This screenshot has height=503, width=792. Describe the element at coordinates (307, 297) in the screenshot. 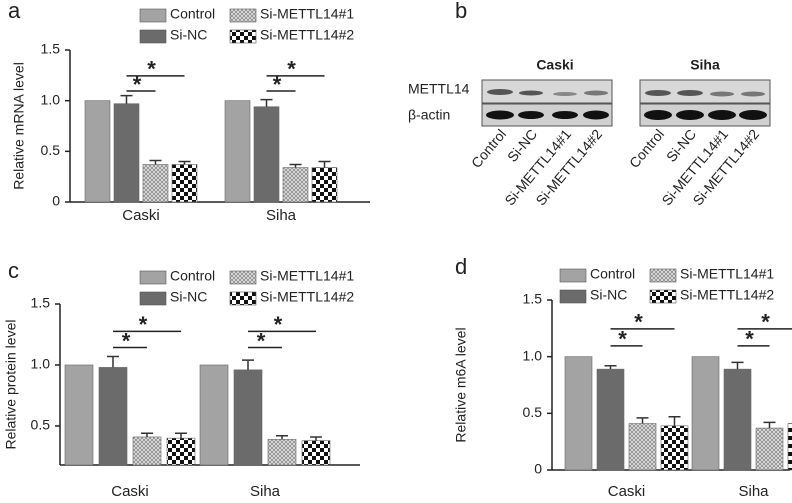

I see `legend-label: Si-METTL14#2` at that location.